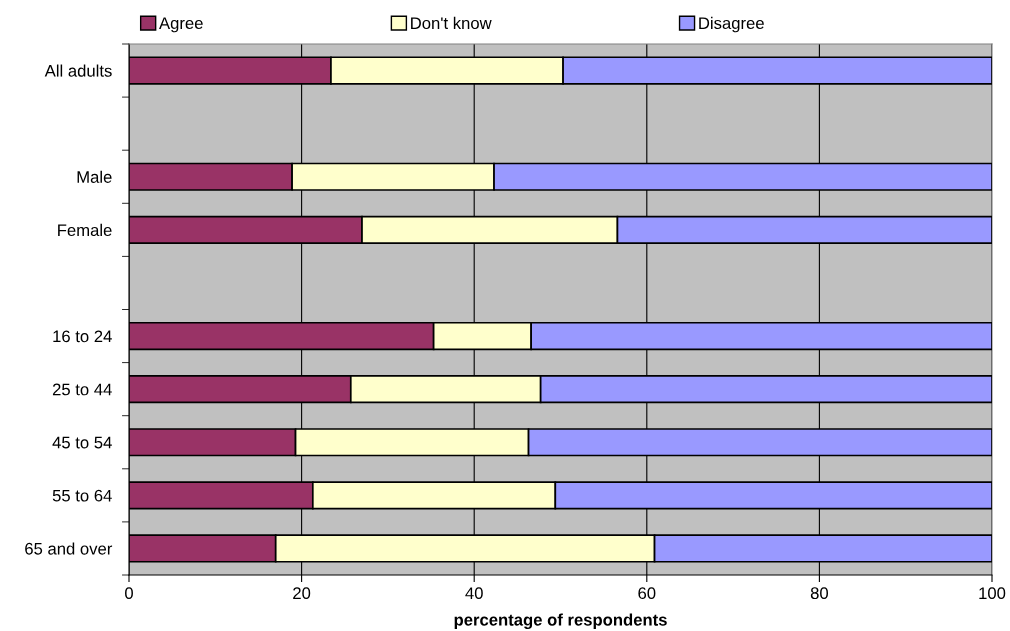 Image resolution: width=1010 pixels, height=631 pixels. I want to click on x-axis-title: percentage of respondents, so click(560, 621).